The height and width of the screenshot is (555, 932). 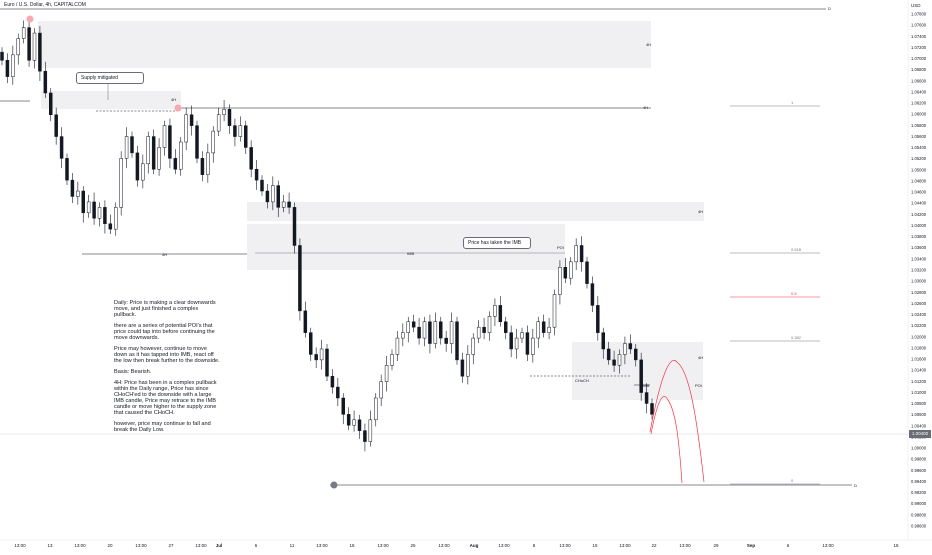 I want to click on structure-label: 4H, so click(x=648, y=44).